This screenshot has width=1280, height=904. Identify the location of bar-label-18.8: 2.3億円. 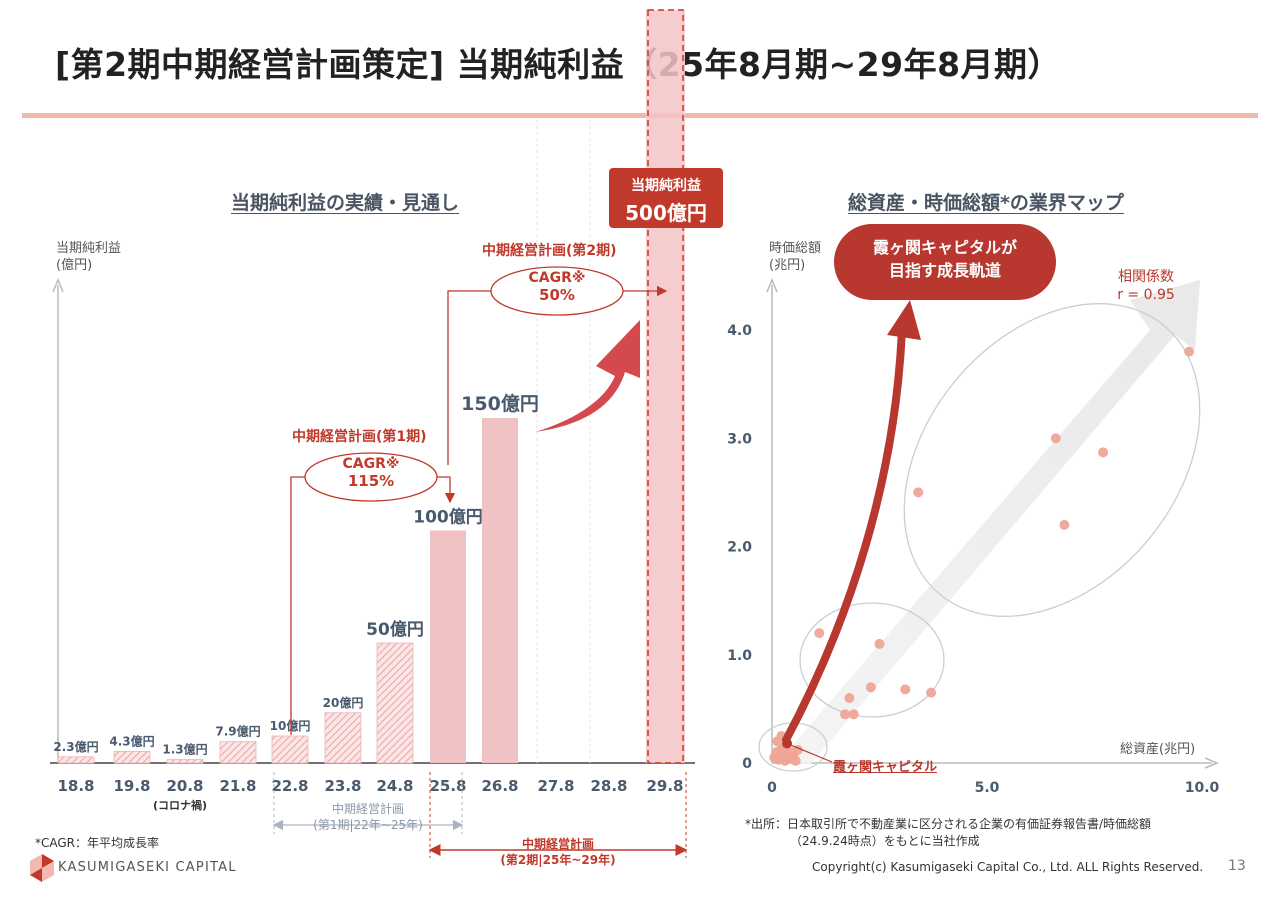
(75, 746).